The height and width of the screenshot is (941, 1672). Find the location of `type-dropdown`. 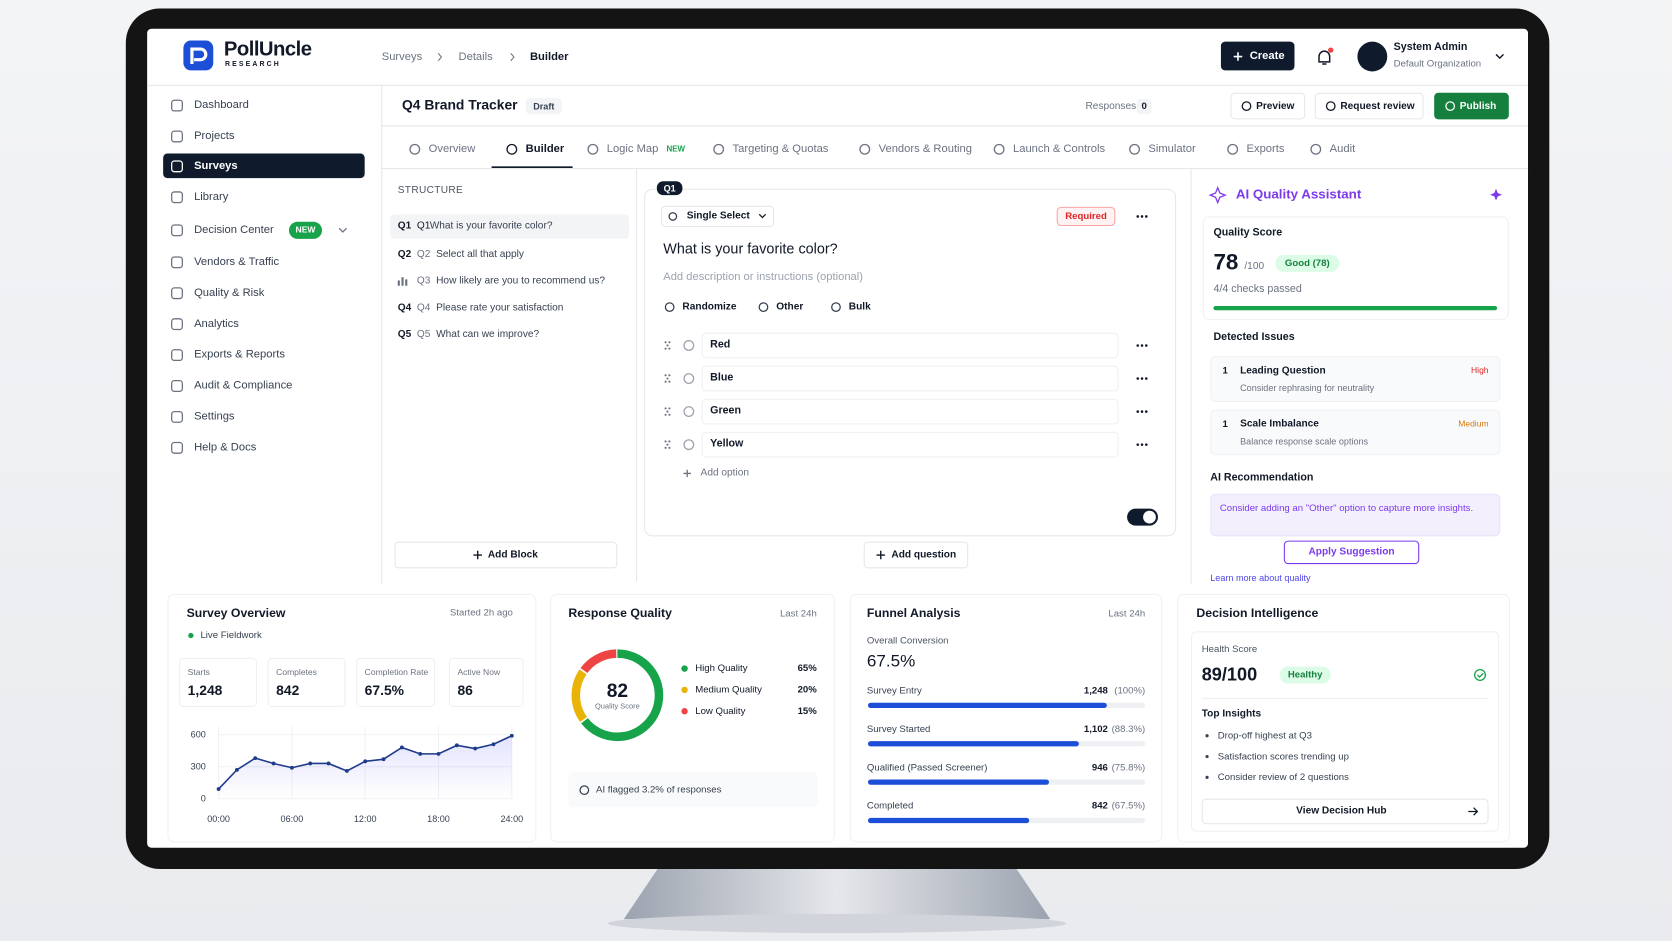

type-dropdown is located at coordinates (718, 216).